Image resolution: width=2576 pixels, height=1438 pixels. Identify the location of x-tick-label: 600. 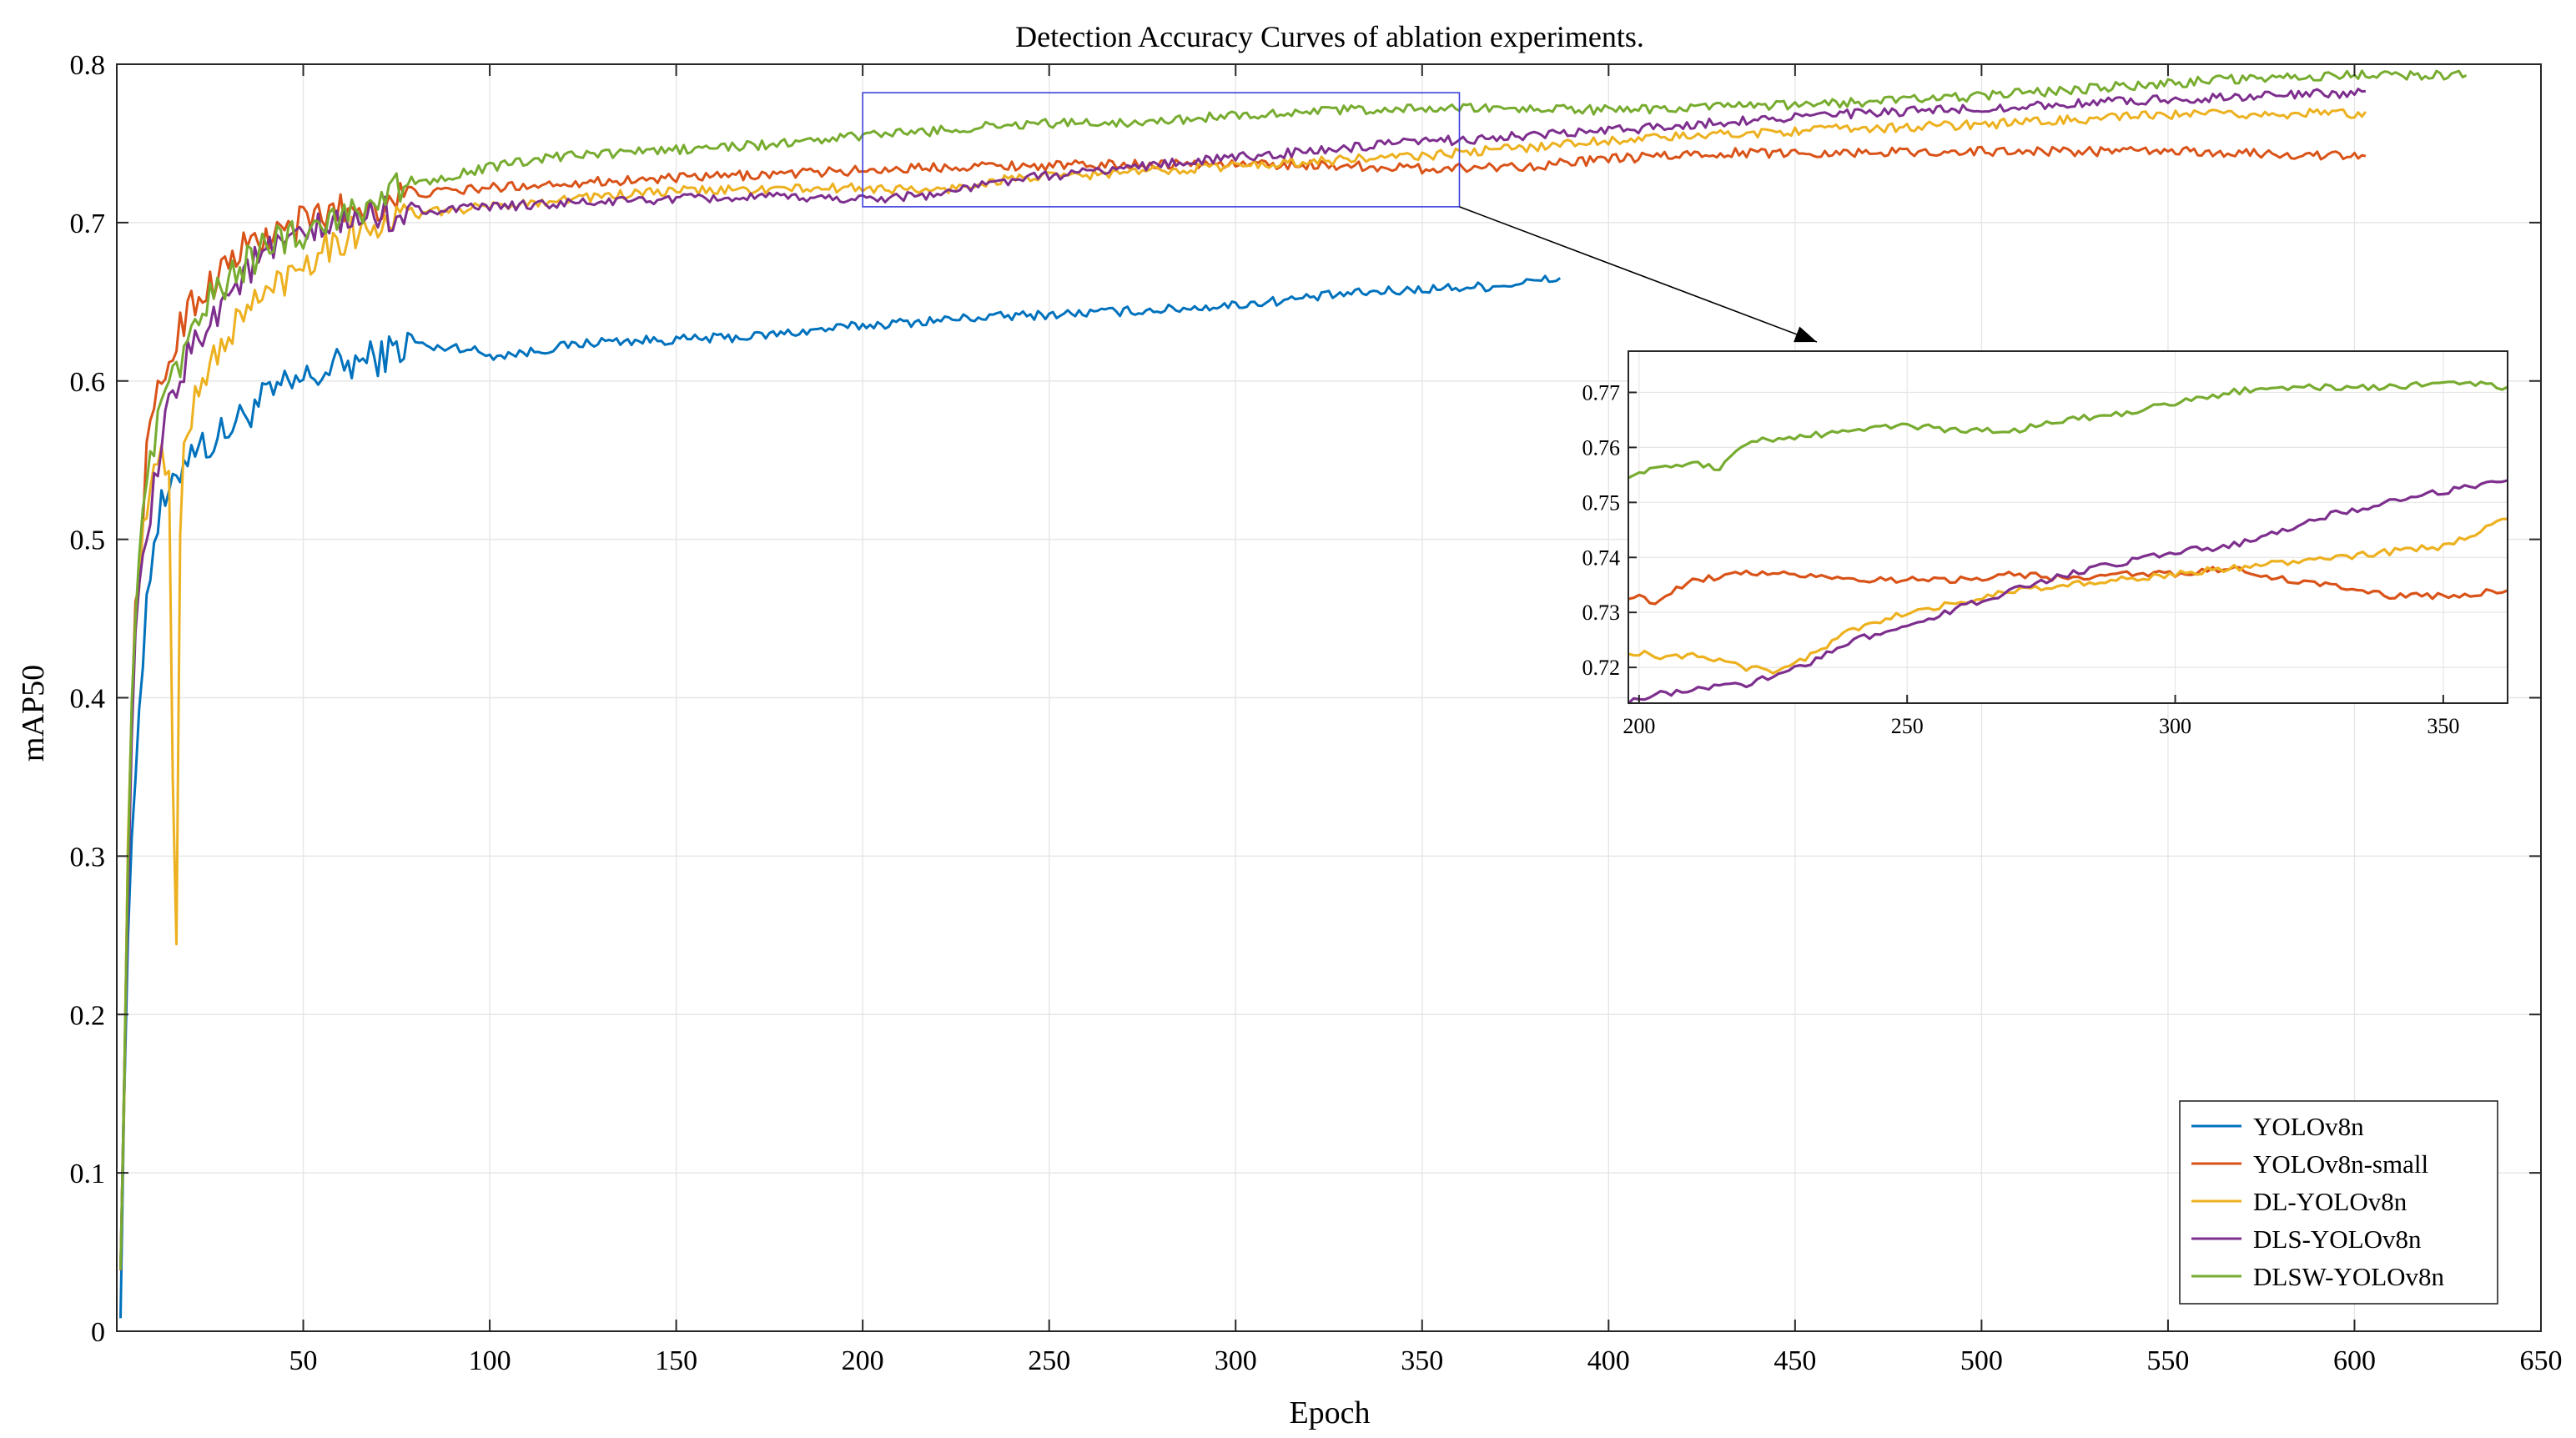
(2354, 1360).